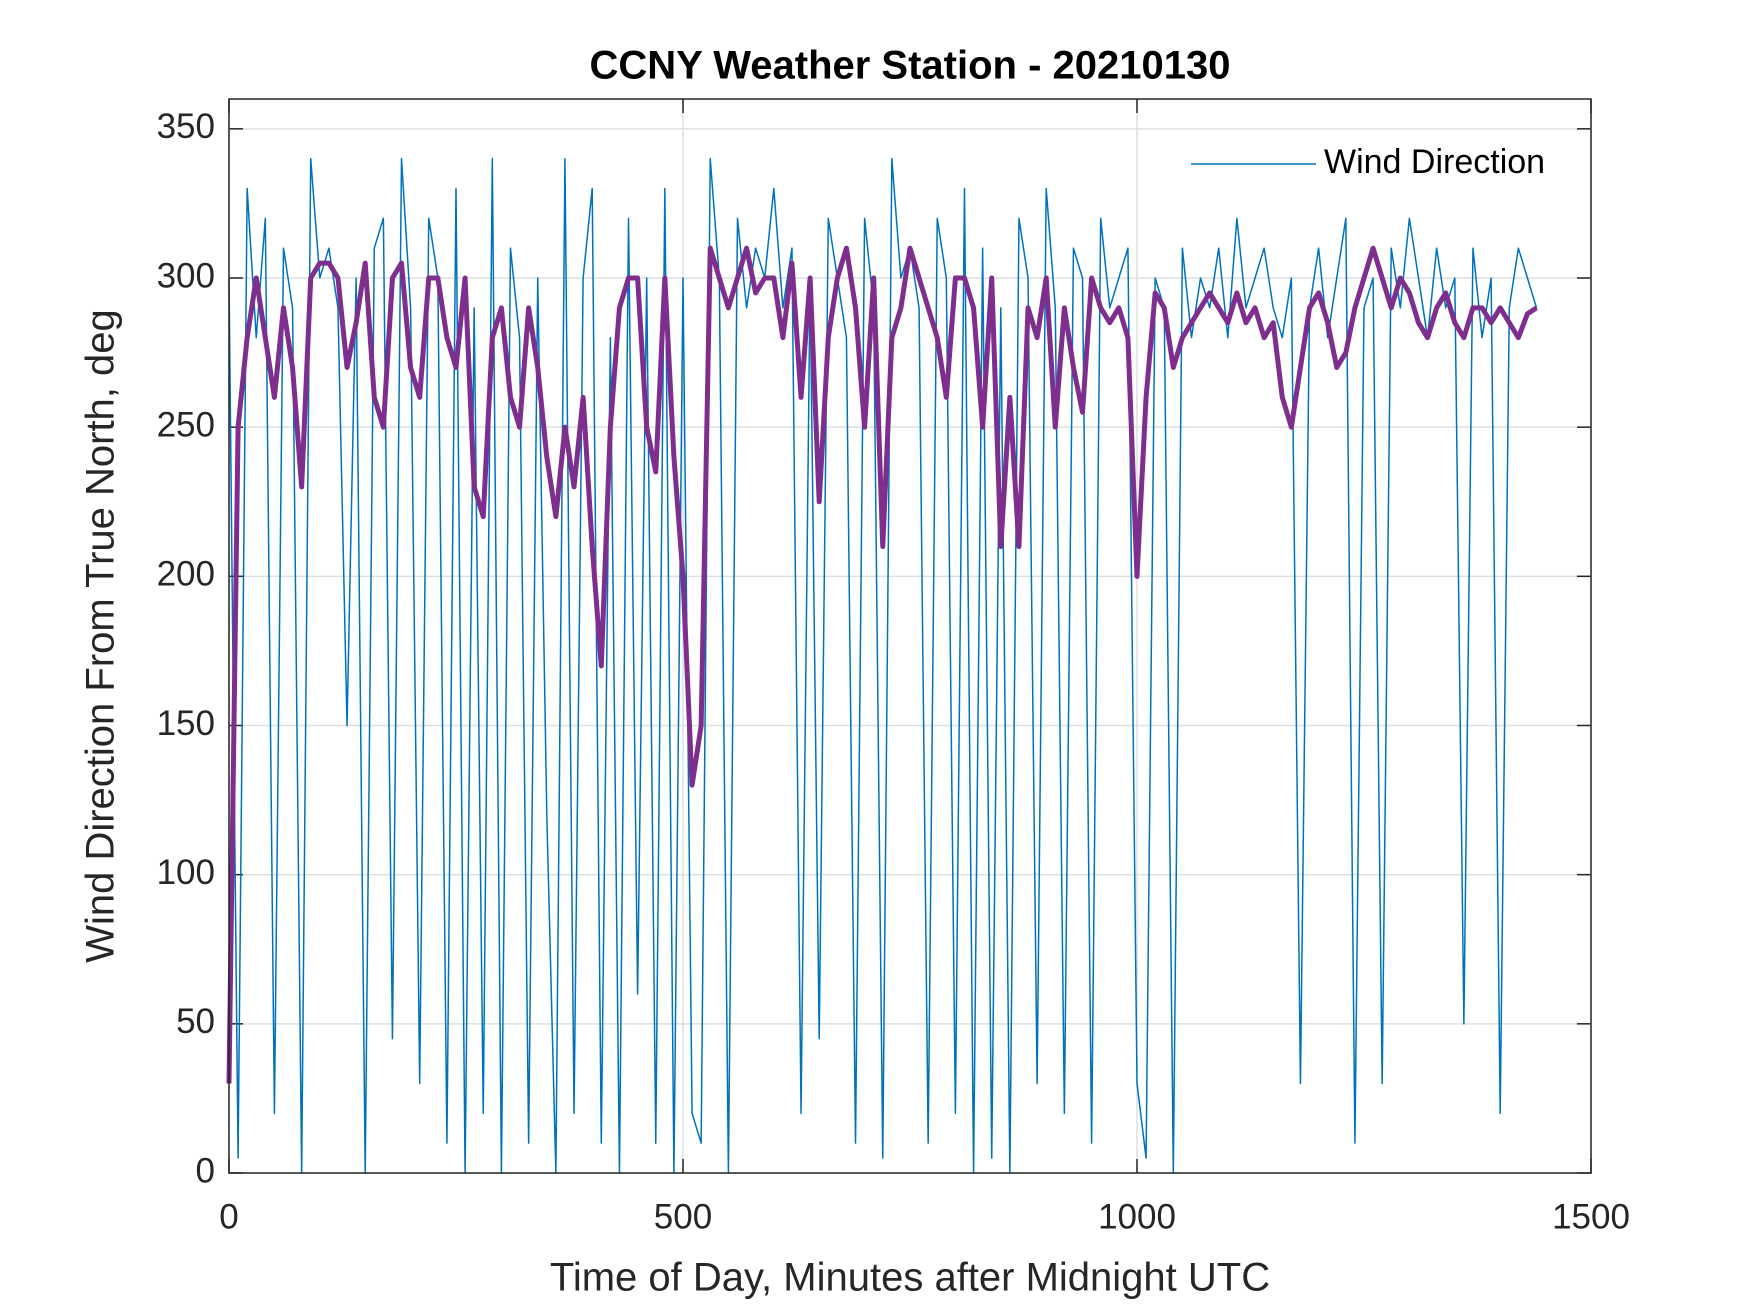 This screenshot has width=1750, height=1313. I want to click on y-tick-label: 50, so click(195, 1021).